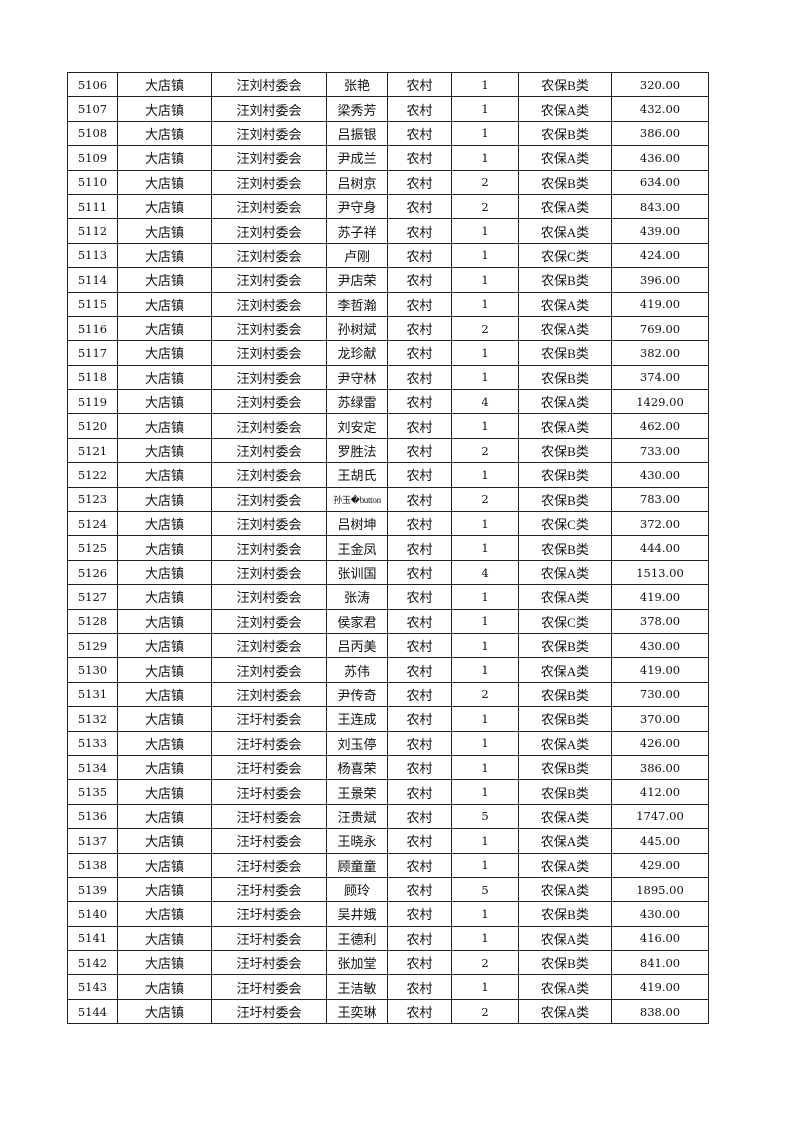 Image resolution: width=793 pixels, height=1122 pixels. Describe the element at coordinates (660, 206) in the screenshot. I see `amount-cell: 843.00` at that location.